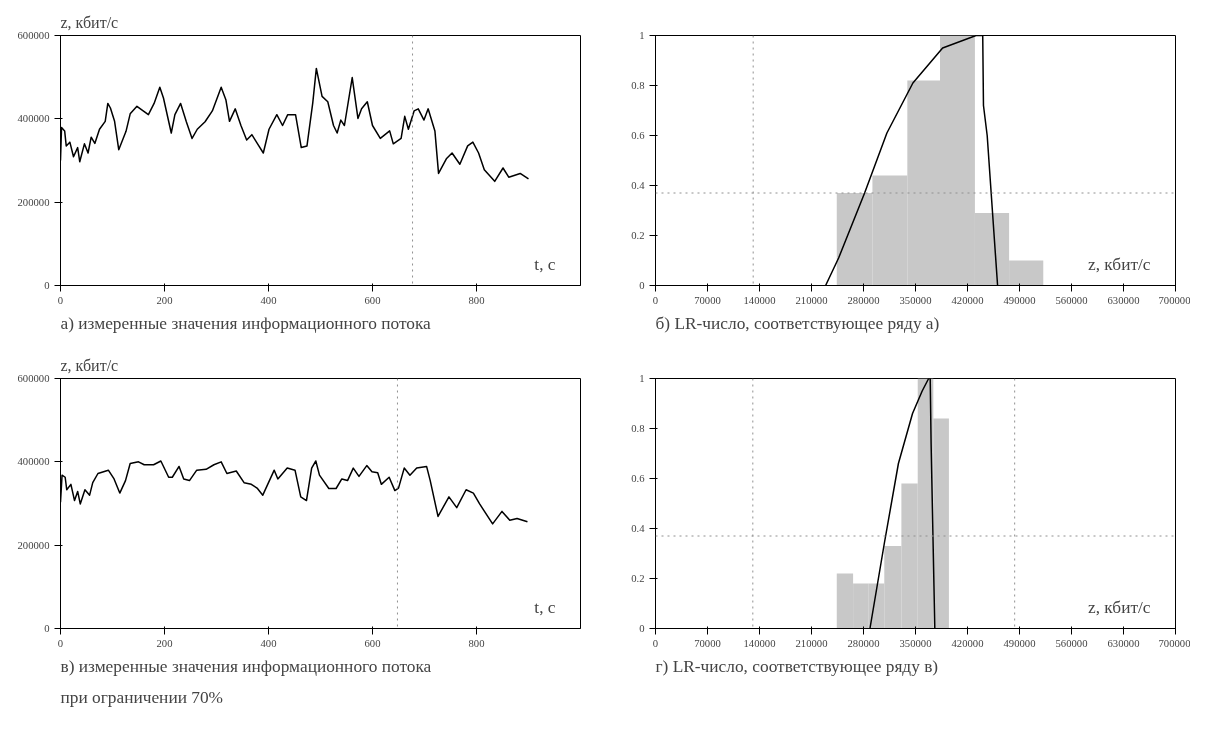 The image size is (1208, 734). I want to click on text: г) LR-число, соответствующее ряду в), so click(797, 666).